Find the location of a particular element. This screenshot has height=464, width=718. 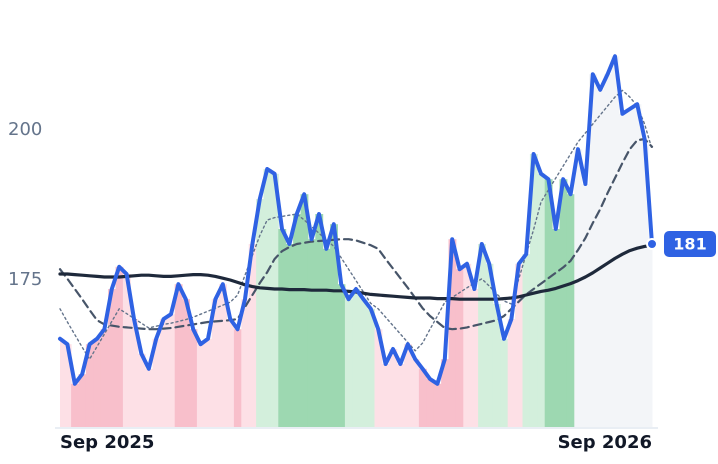

last-value-label: 181 is located at coordinates (689, 244).